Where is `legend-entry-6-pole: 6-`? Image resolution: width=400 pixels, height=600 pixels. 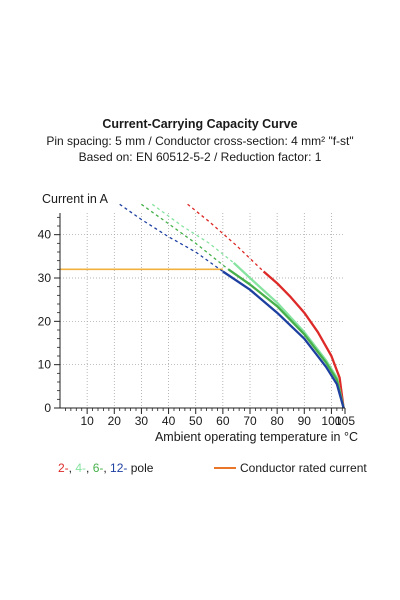
legend-entry-6-pole: 6- is located at coordinates (98, 468).